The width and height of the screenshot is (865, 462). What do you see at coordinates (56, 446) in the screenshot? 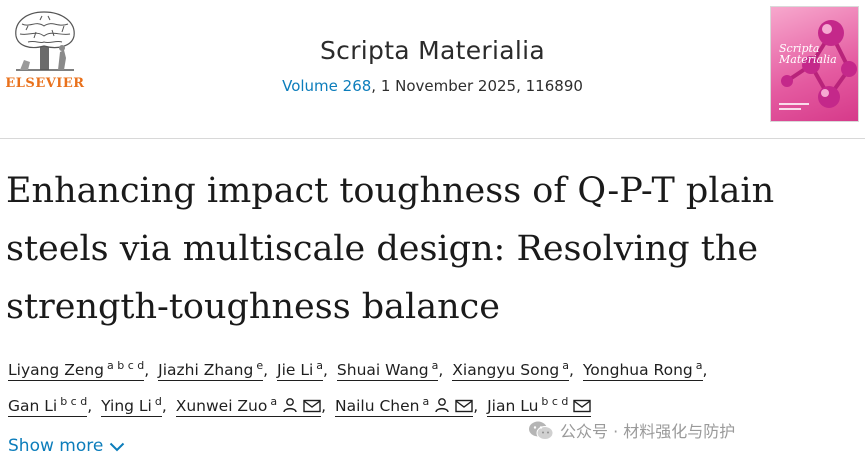
I see `show-more-label: Show more` at bounding box center [56, 446].